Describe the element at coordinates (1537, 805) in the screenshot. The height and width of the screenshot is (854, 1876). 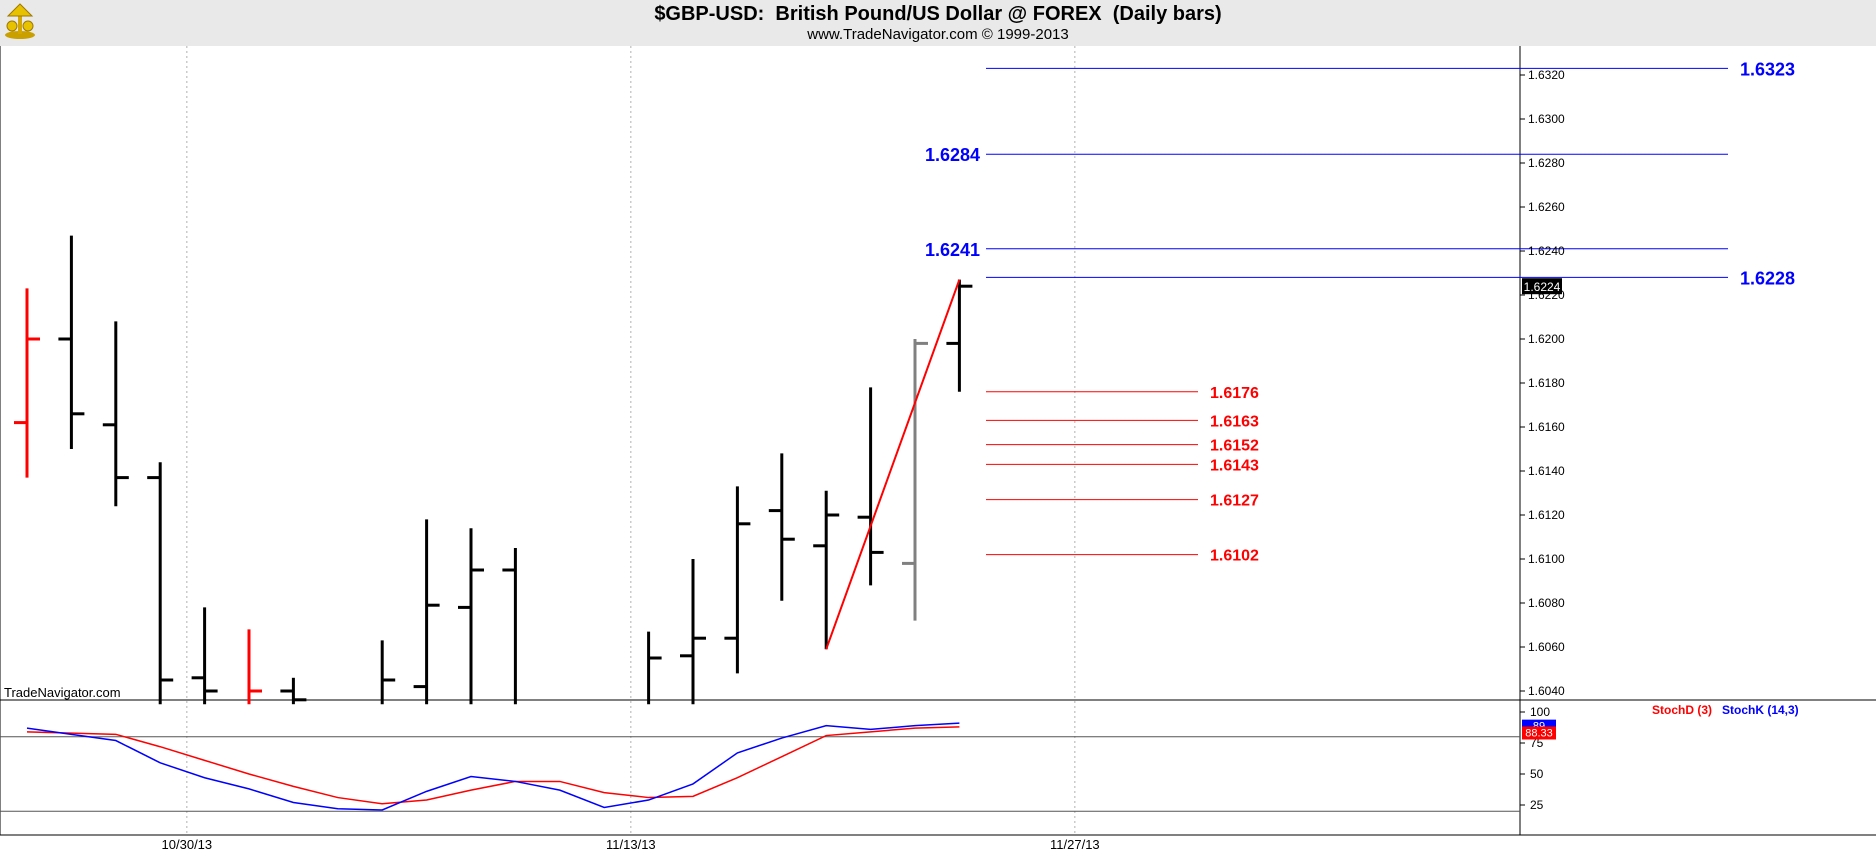
I see `stoch-tick-label: 25` at that location.